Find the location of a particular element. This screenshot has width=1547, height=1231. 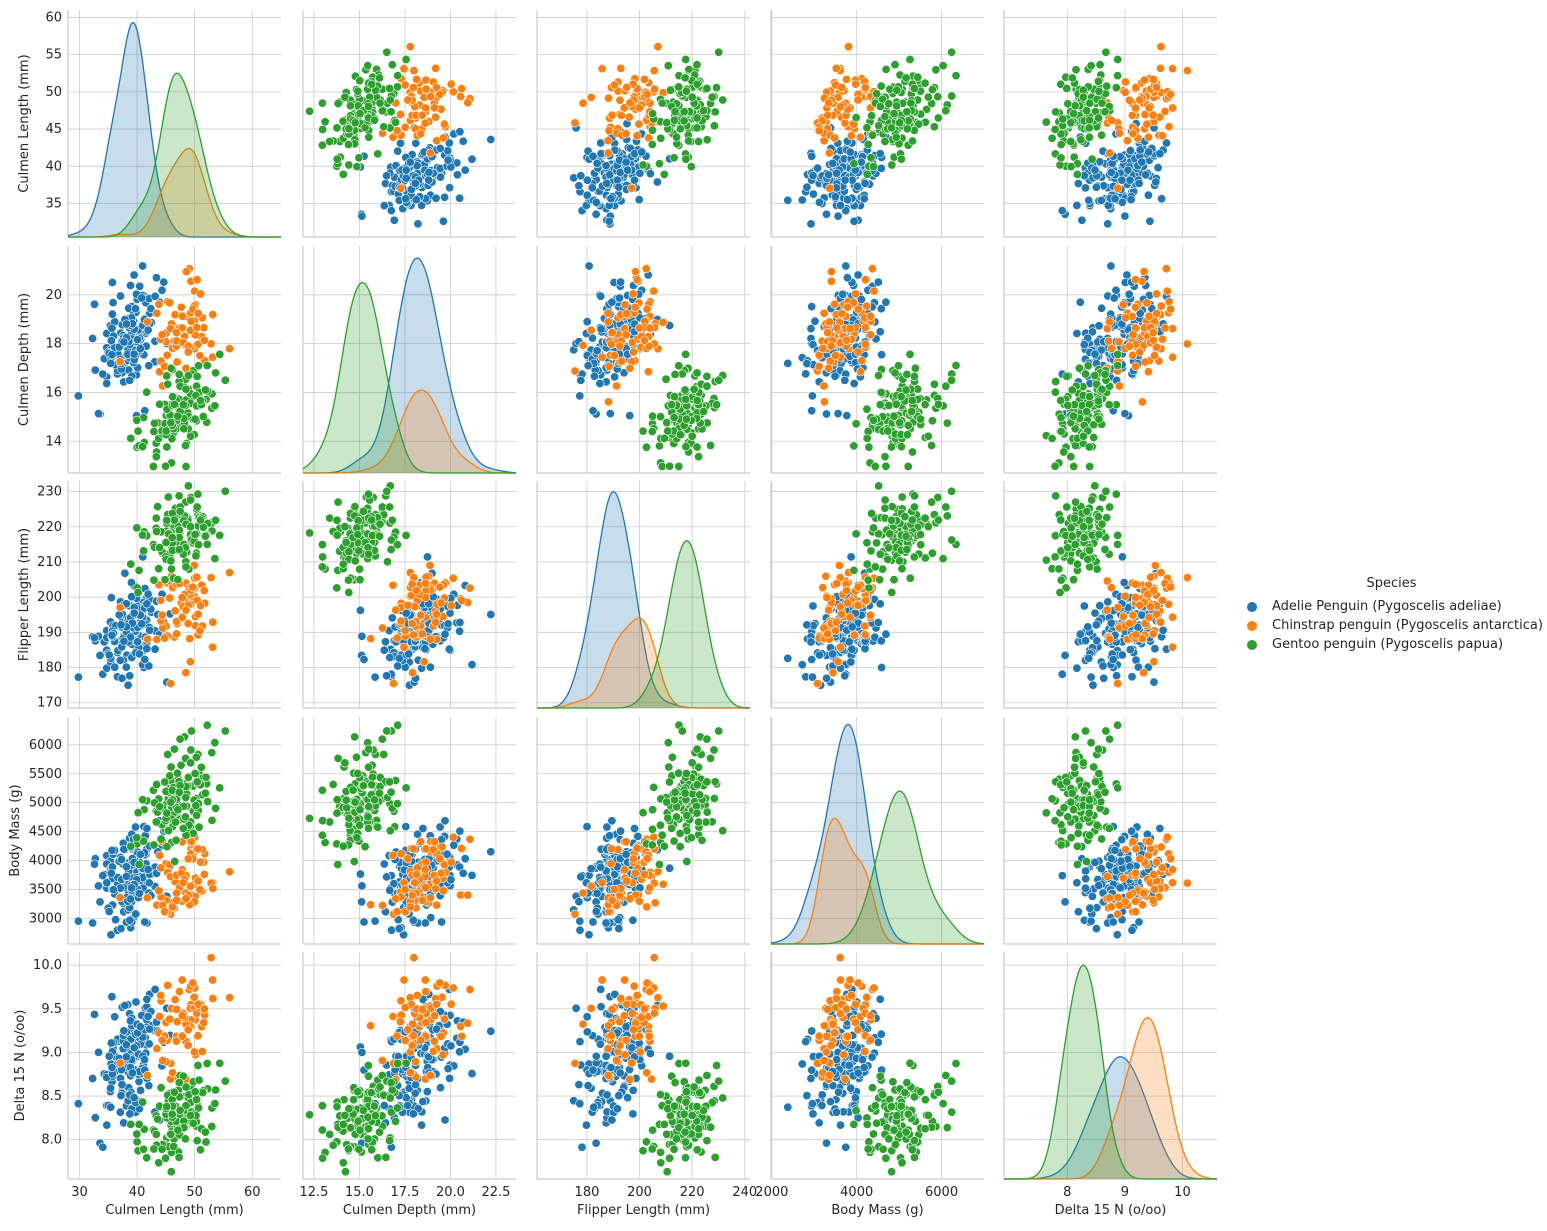

xtick-label: 9 is located at coordinates (1125, 1192).